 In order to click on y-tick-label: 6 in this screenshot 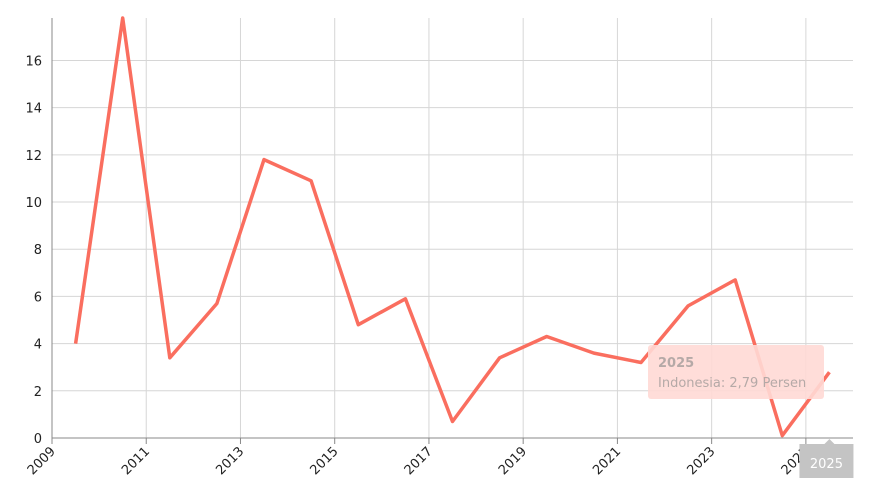, I will do `click(38, 297)`.